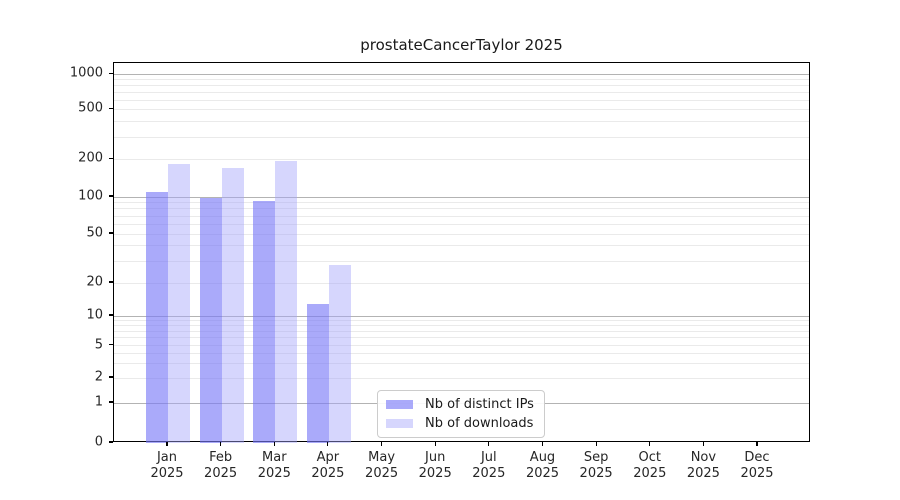 The width and height of the screenshot is (900, 500). Describe the element at coordinates (703, 465) in the screenshot. I see `x-axis-tick-label-nov: Nov 2025` at that location.